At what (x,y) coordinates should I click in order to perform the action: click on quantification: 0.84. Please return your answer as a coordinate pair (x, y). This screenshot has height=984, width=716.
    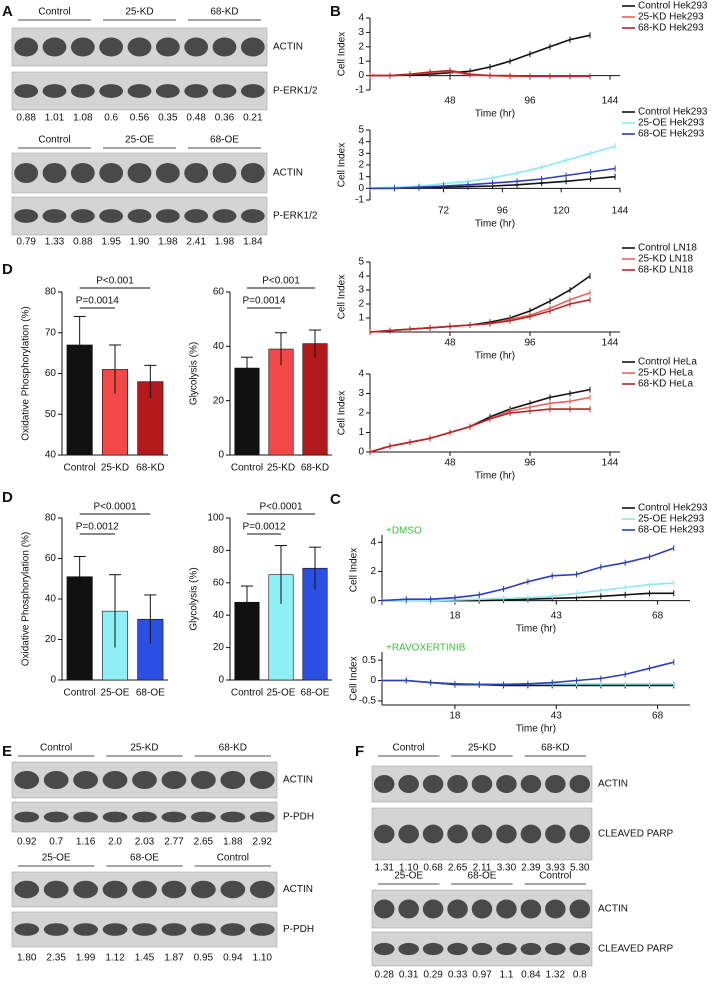
    Looking at the image, I should click on (531, 975).